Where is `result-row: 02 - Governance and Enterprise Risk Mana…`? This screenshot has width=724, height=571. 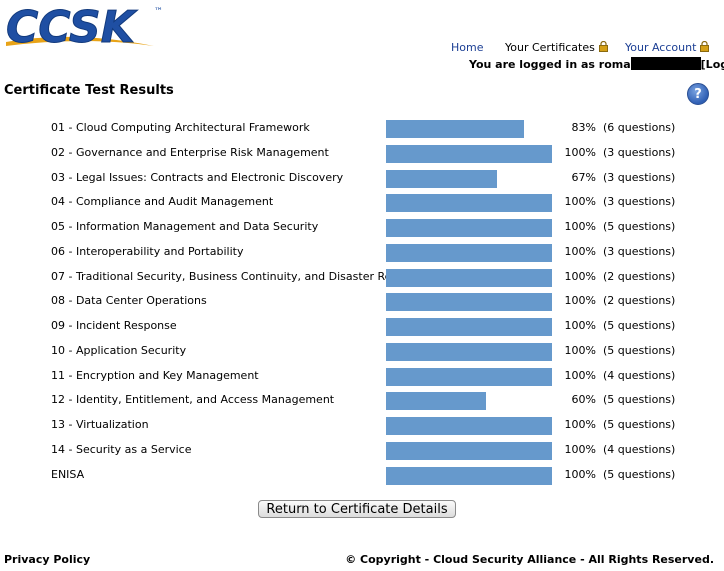
result-row: 02 - Governance and Enterprise Risk Mana… is located at coordinates (362, 153).